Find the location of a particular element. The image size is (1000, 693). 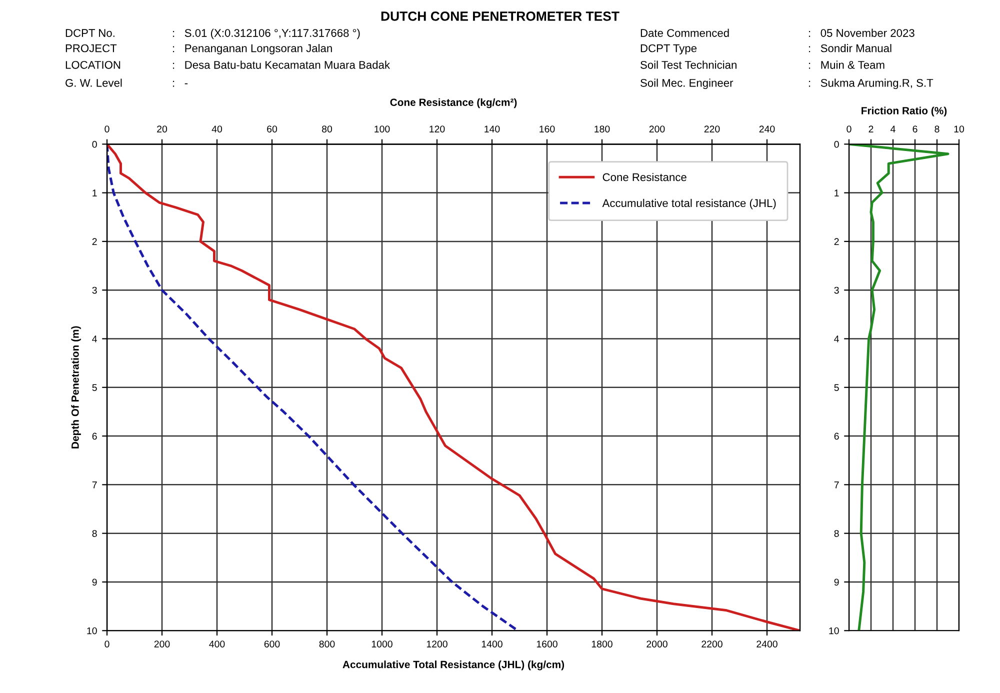

x-tick-label: 400 is located at coordinates (217, 644).